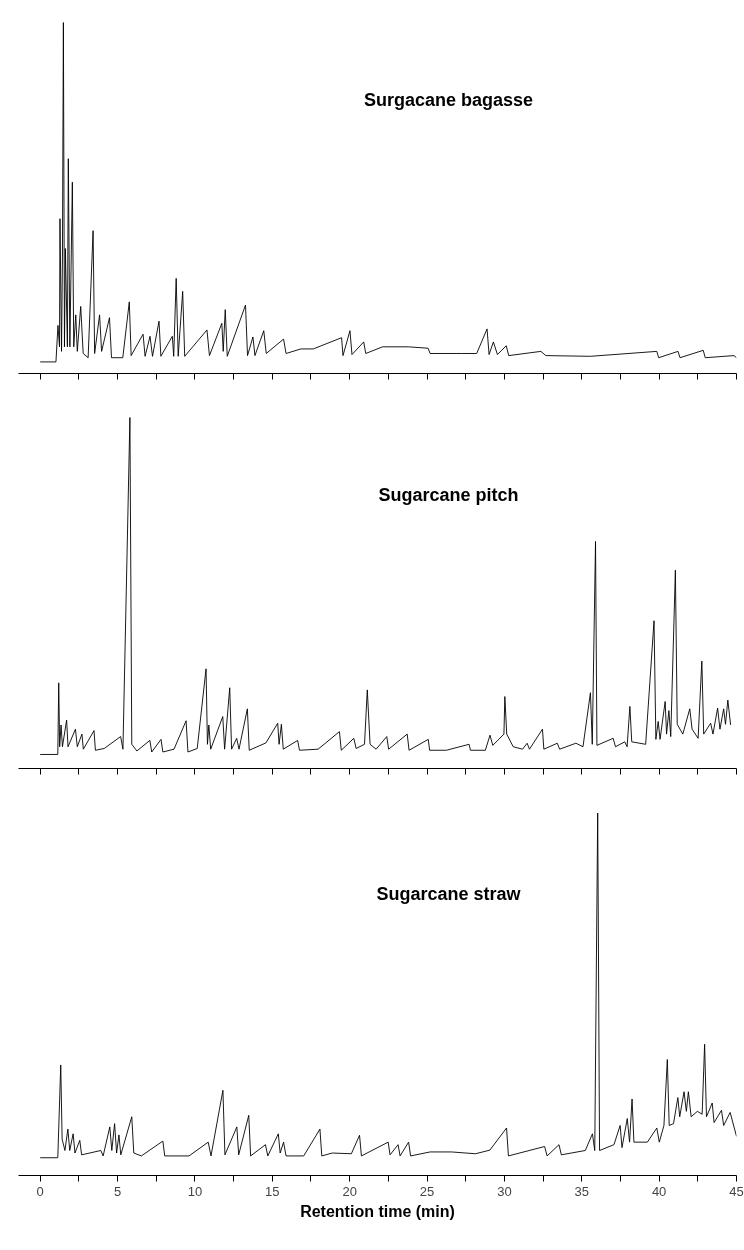 Image resolution: width=744 pixels, height=1250 pixels. Describe the element at coordinates (272, 1191) in the screenshot. I see `x-tick-label: 15` at that location.